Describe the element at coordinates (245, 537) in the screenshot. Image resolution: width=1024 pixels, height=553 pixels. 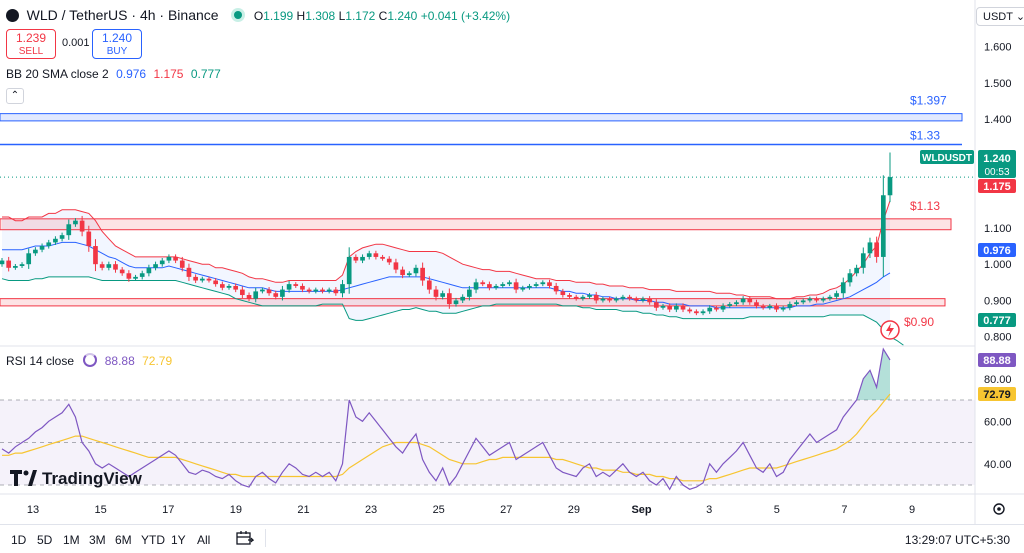
I see `date-range-icon` at that location.